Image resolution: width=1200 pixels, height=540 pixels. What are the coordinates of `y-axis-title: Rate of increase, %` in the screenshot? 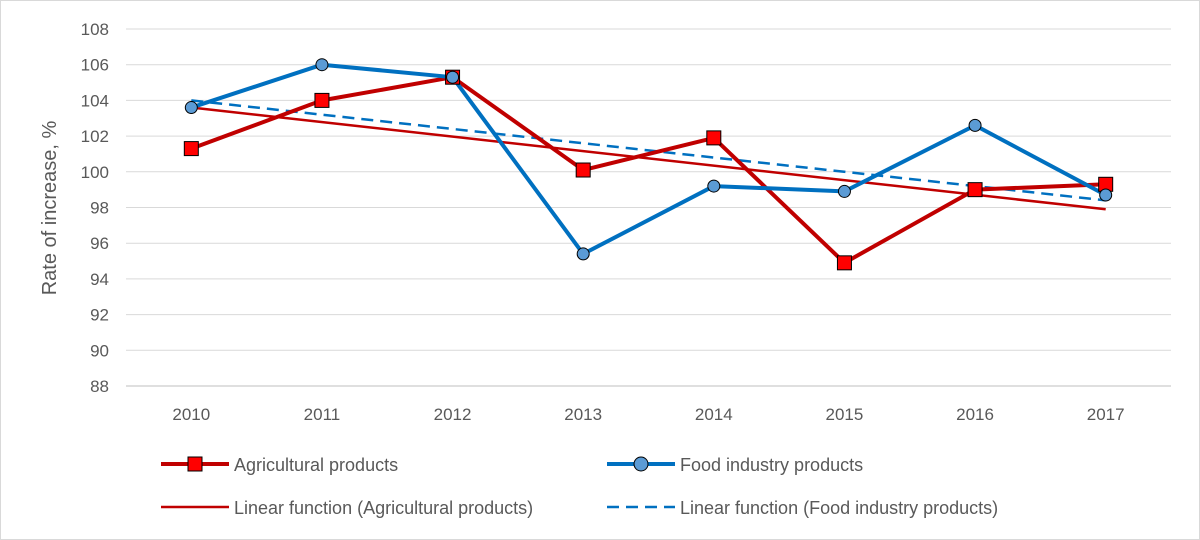 It's located at (50, 208).